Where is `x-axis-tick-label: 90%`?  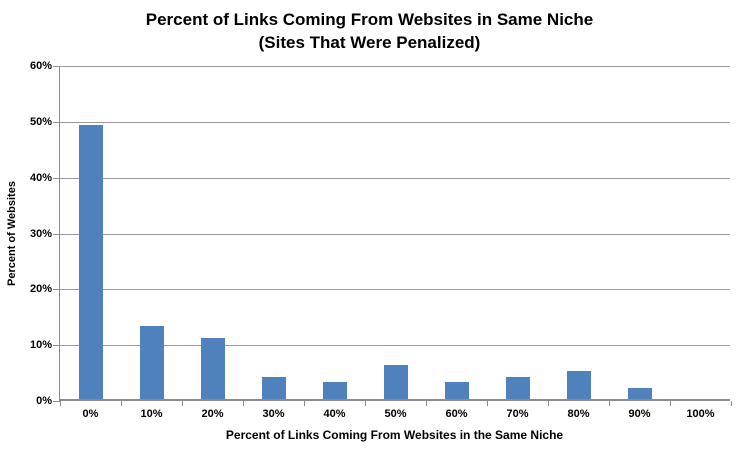
x-axis-tick-label: 90% is located at coordinates (639, 414).